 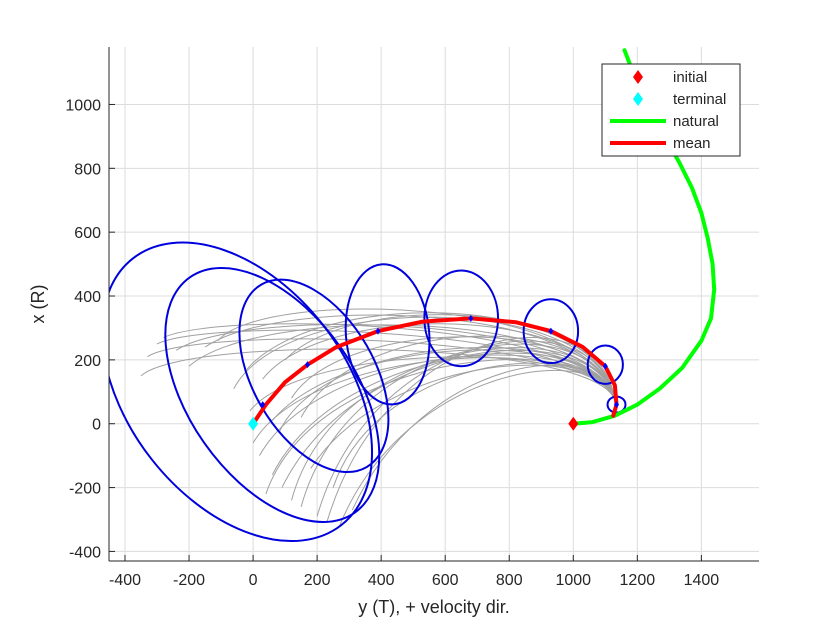 I want to click on y-tick-label: 200, so click(x=87, y=361).